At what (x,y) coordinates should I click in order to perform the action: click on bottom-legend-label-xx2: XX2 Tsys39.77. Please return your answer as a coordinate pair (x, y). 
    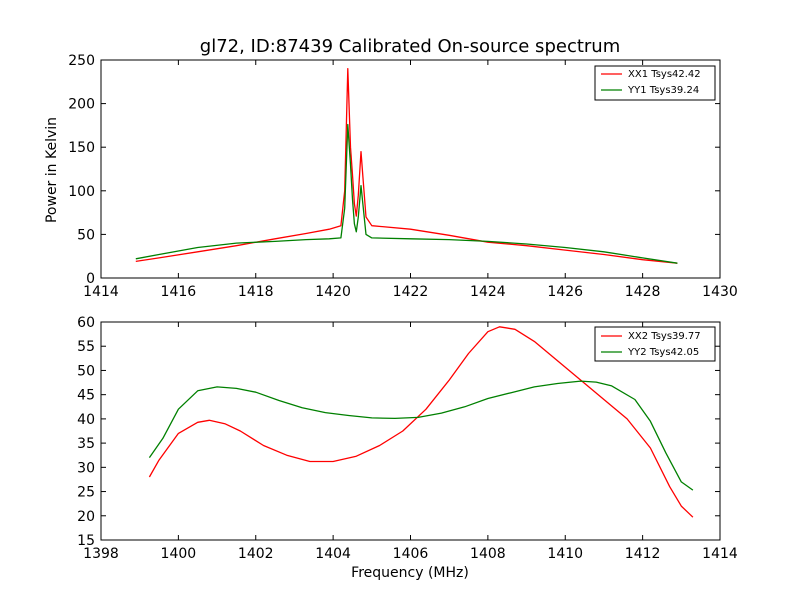
    Looking at the image, I should click on (664, 336).